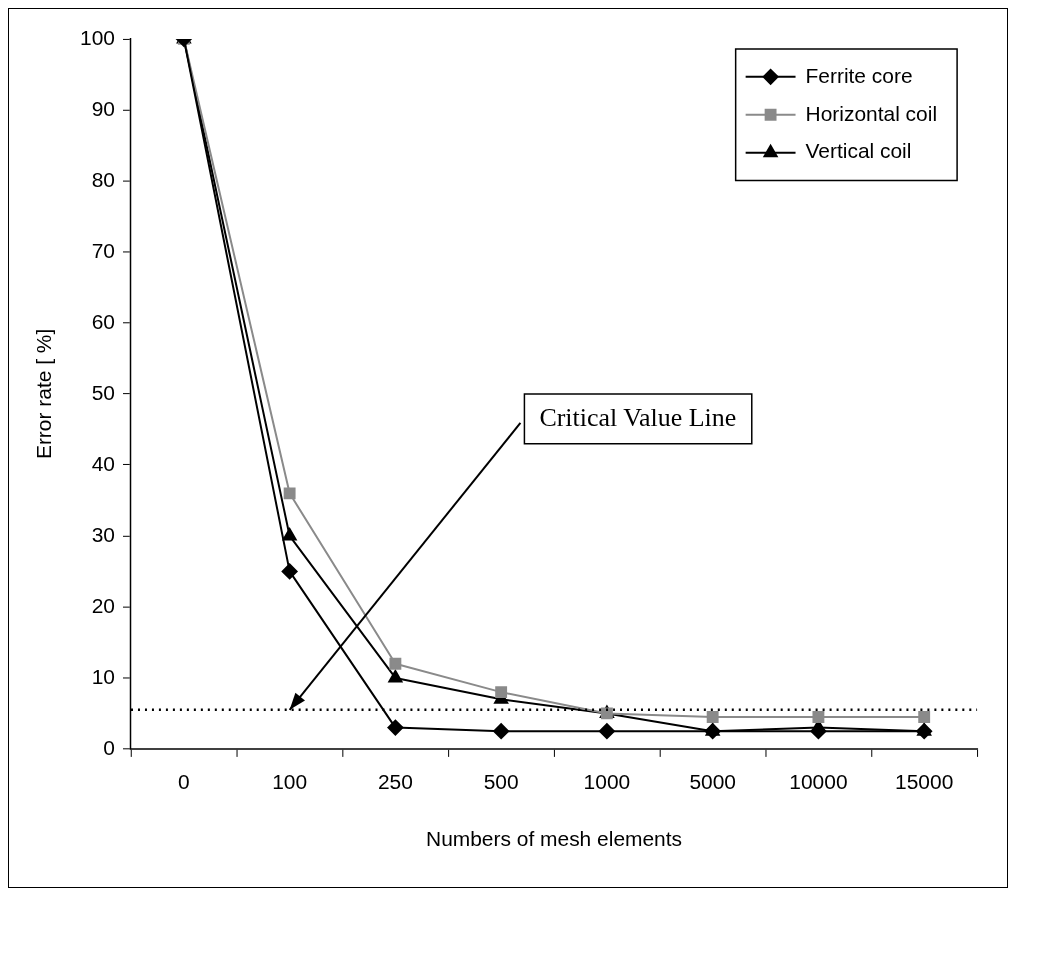  Describe the element at coordinates (103, 179) in the screenshot. I see `y-tick-label: 80` at that location.